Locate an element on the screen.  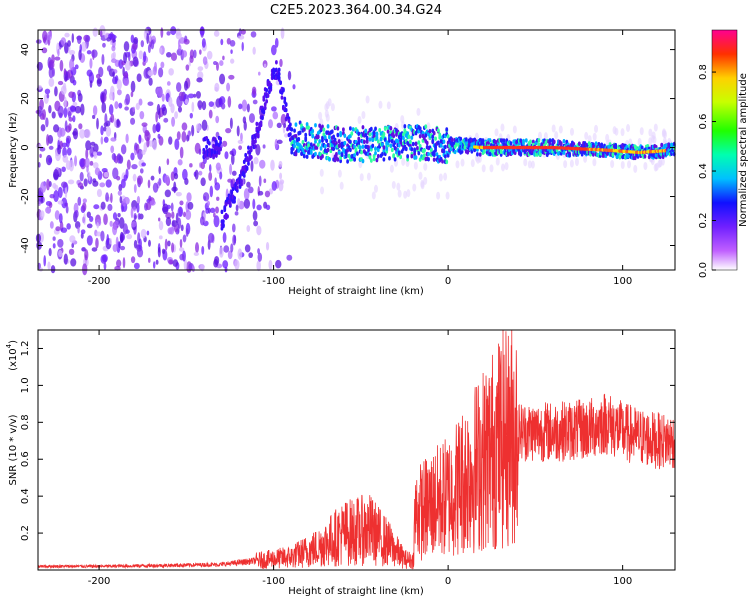
y-tick-label: 1.2 is located at coordinates (25, 349).